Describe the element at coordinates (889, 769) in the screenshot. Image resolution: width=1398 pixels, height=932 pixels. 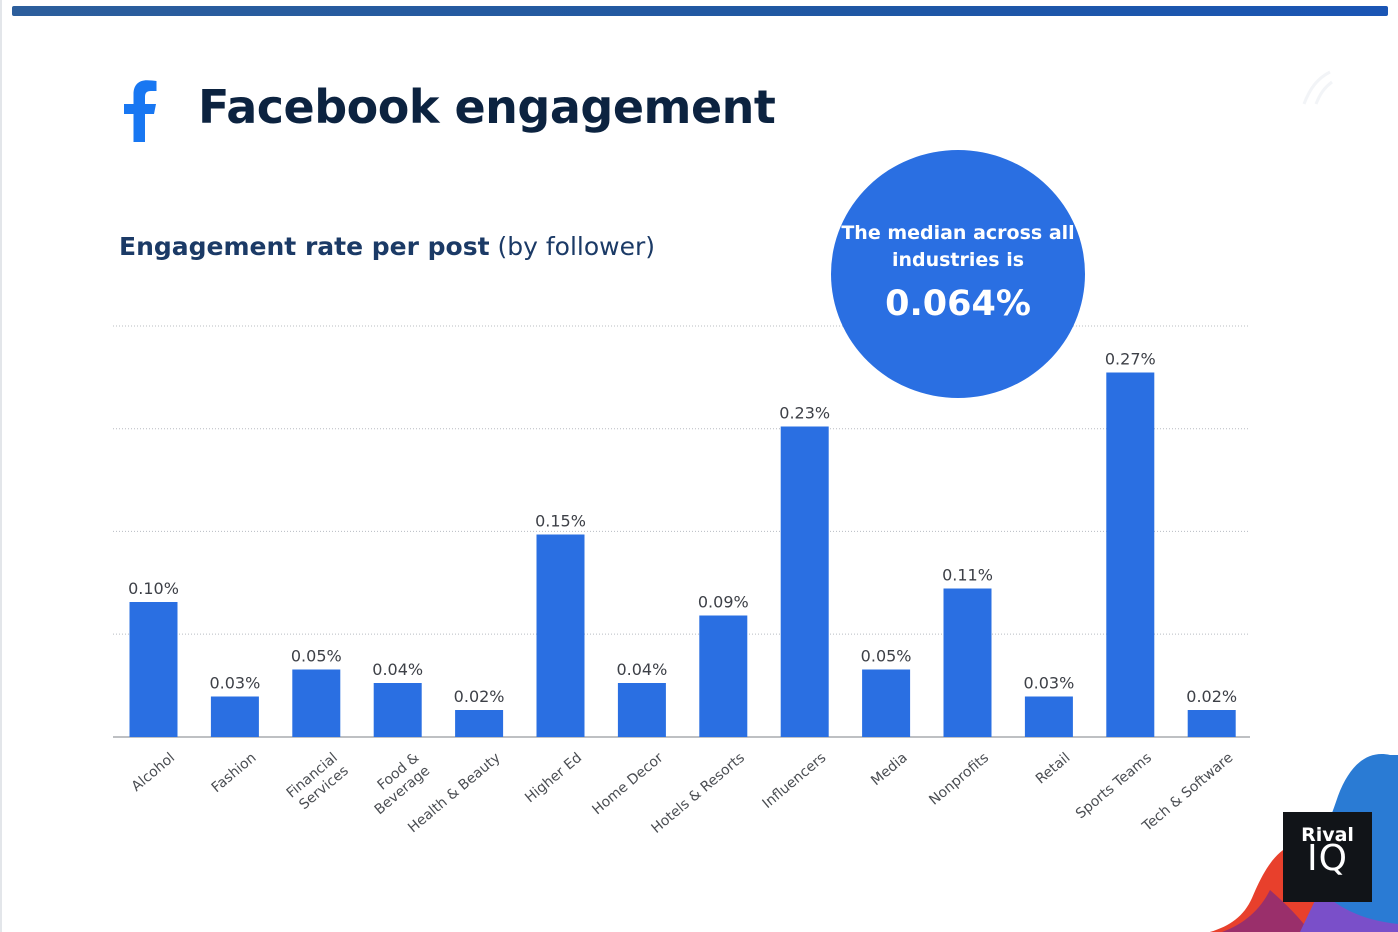
I see `category-label: Media` at that location.